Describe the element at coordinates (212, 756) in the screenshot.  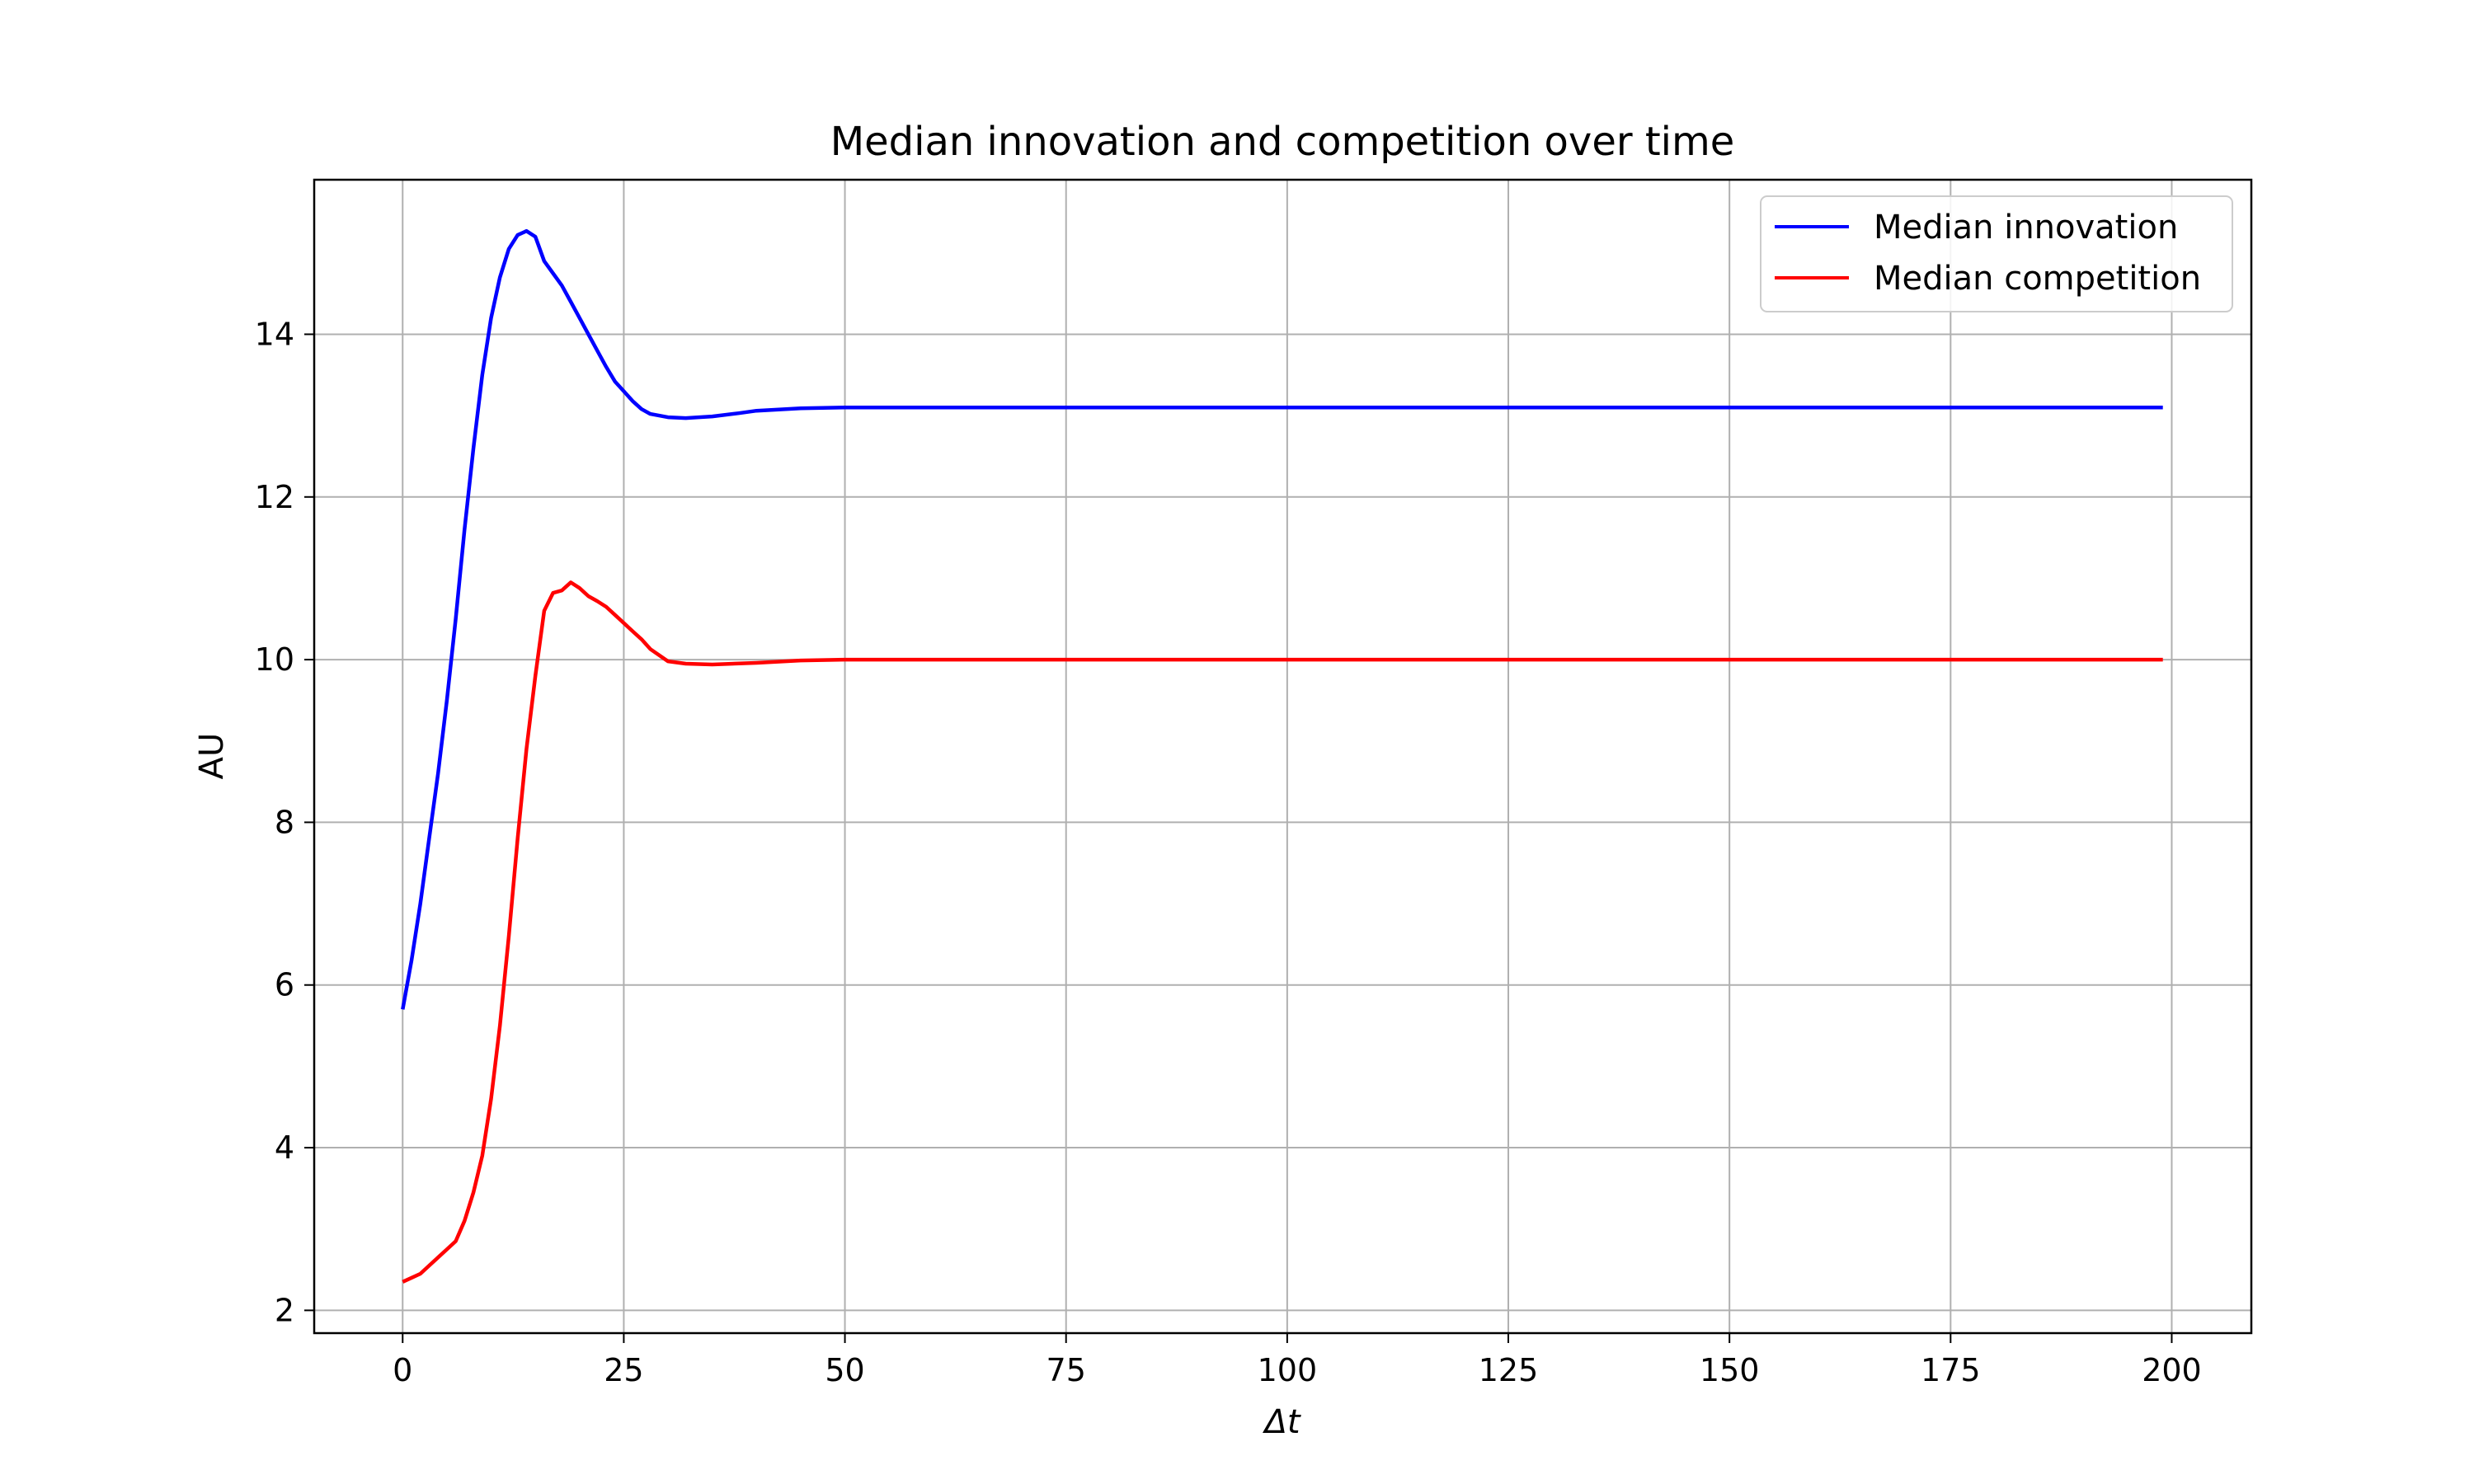
I see `y-axis-label: AU` at that location.